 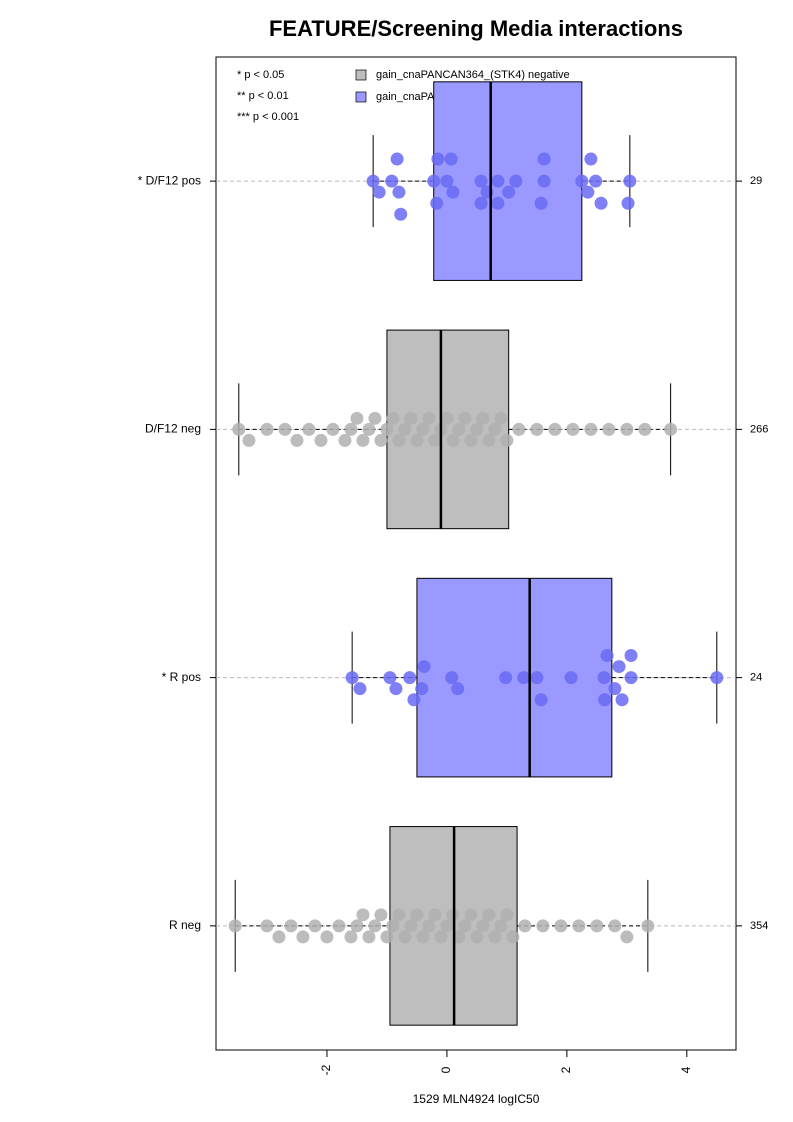 I want to click on x-tick-label: 2, so click(x=566, y=1069).